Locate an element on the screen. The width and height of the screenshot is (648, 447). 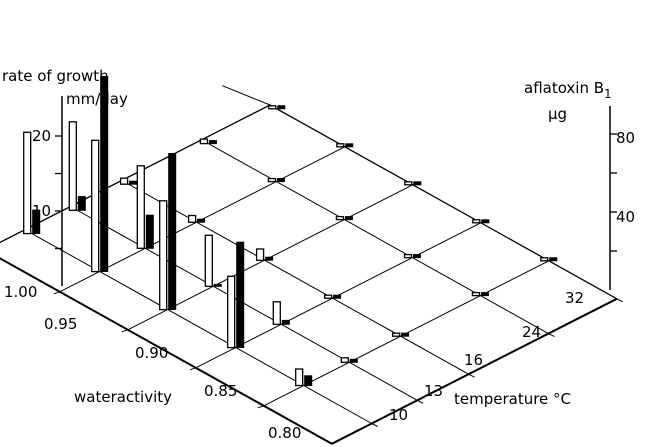
right-axis-title: aflatoxin B1 is located at coordinates (568, 90).